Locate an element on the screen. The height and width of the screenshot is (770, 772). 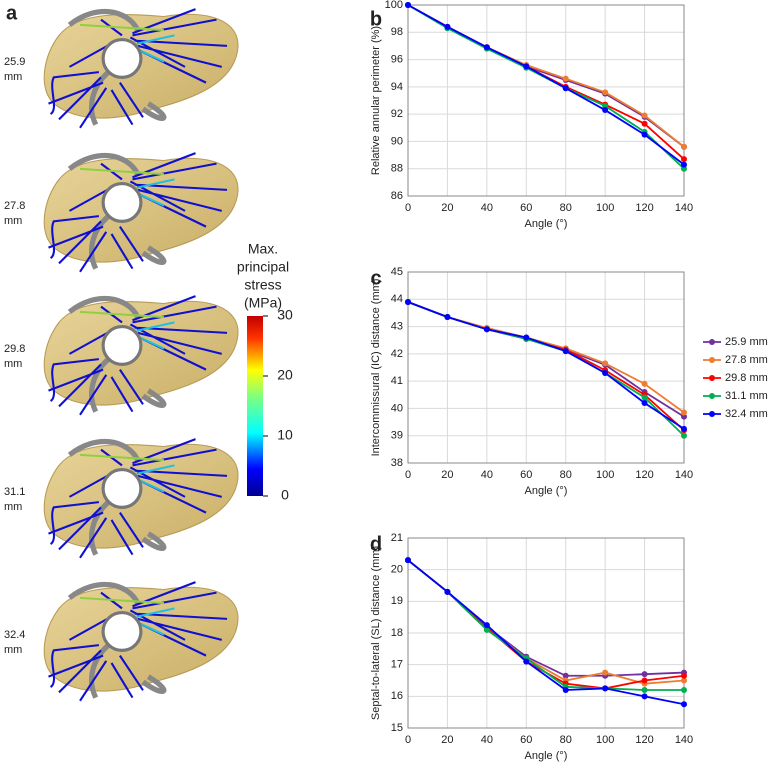
y-axis-title: Relative annular perimeter (%) is located at coordinates (376, 100).